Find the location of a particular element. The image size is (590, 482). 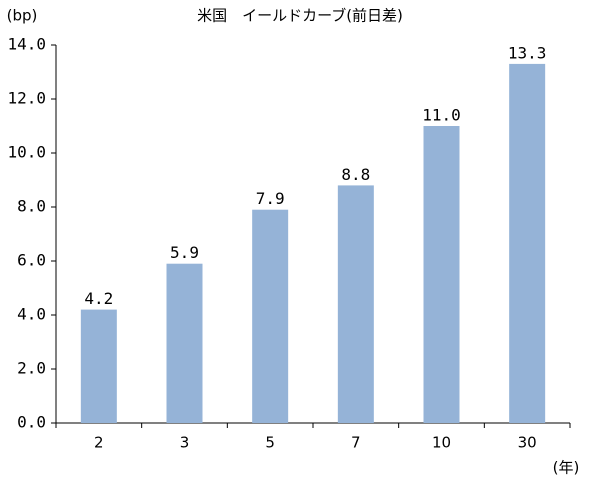

y-tick-label: 0.0 is located at coordinates (31, 422).